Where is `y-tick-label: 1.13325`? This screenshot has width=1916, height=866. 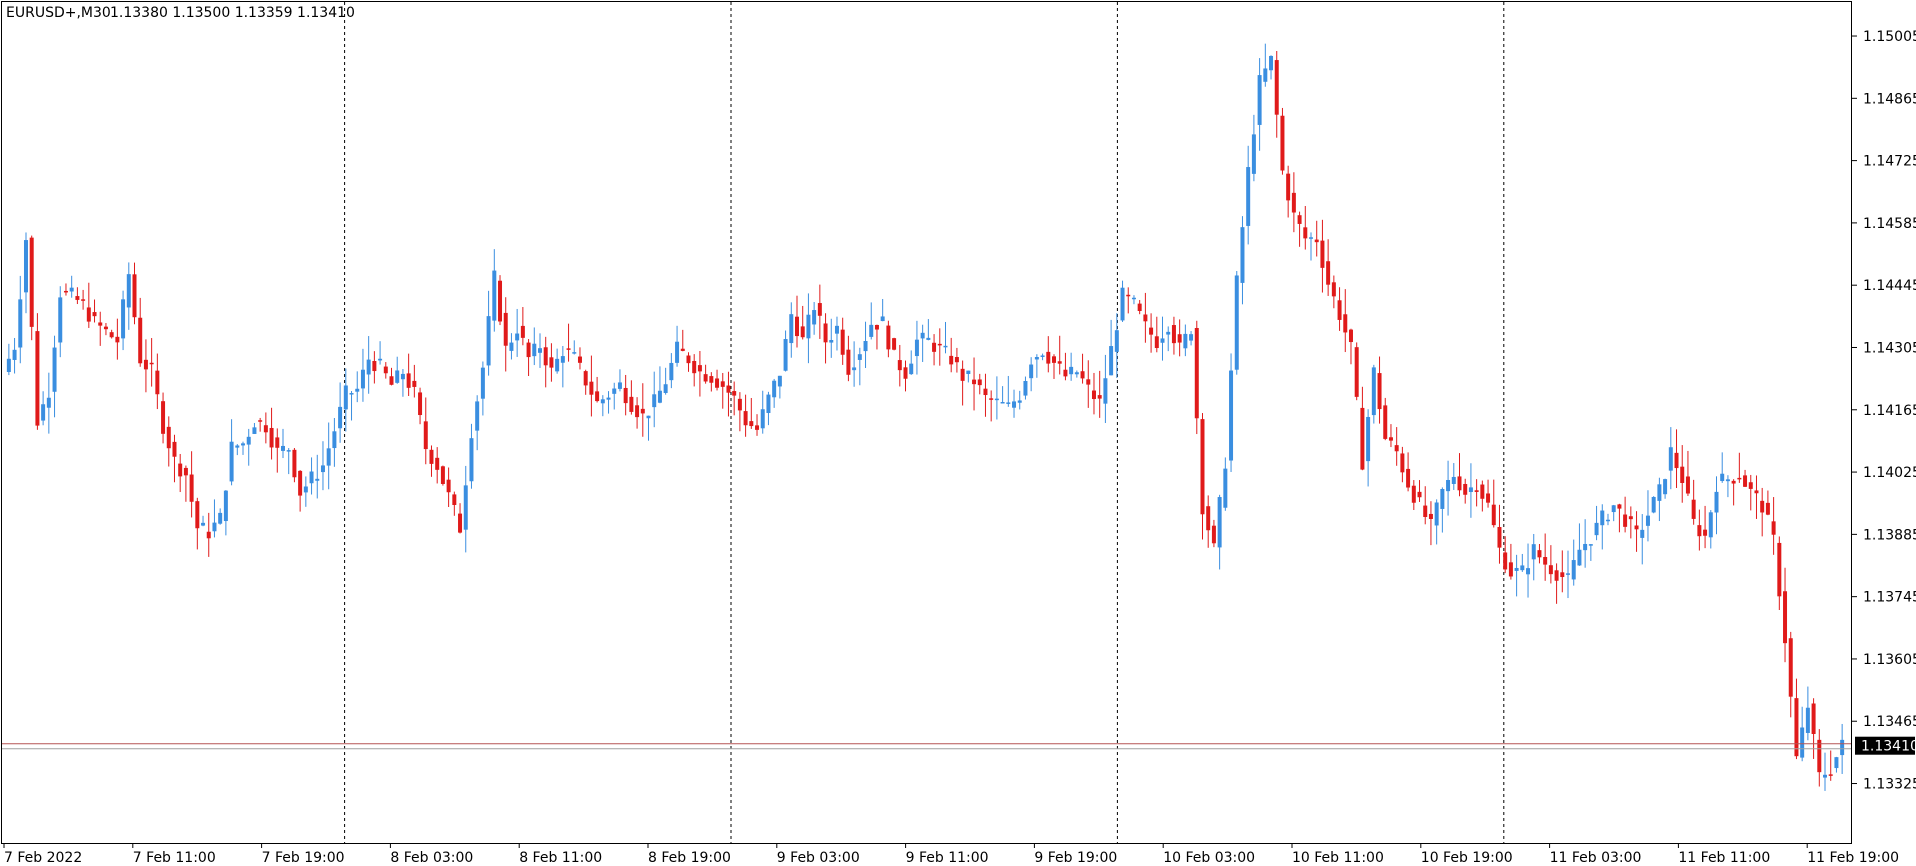
y-tick-label: 1.13325 is located at coordinates (1889, 785).